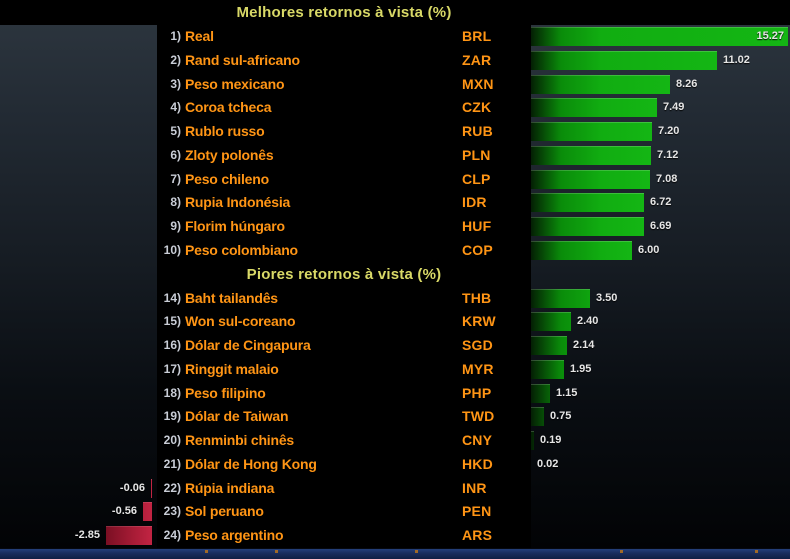 This screenshot has width=790, height=559. I want to click on bar-value-label: 7.20, so click(669, 131).